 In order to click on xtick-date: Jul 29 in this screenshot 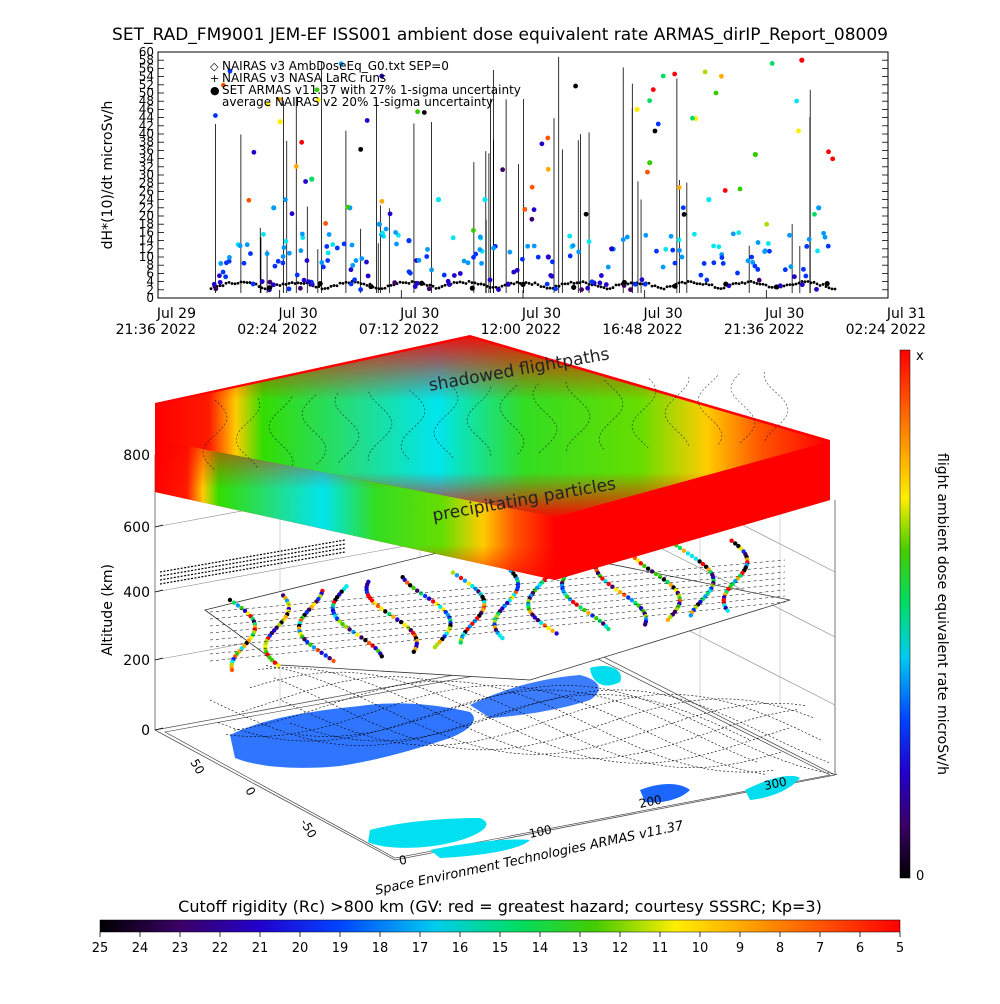, I will do `click(176, 314)`.